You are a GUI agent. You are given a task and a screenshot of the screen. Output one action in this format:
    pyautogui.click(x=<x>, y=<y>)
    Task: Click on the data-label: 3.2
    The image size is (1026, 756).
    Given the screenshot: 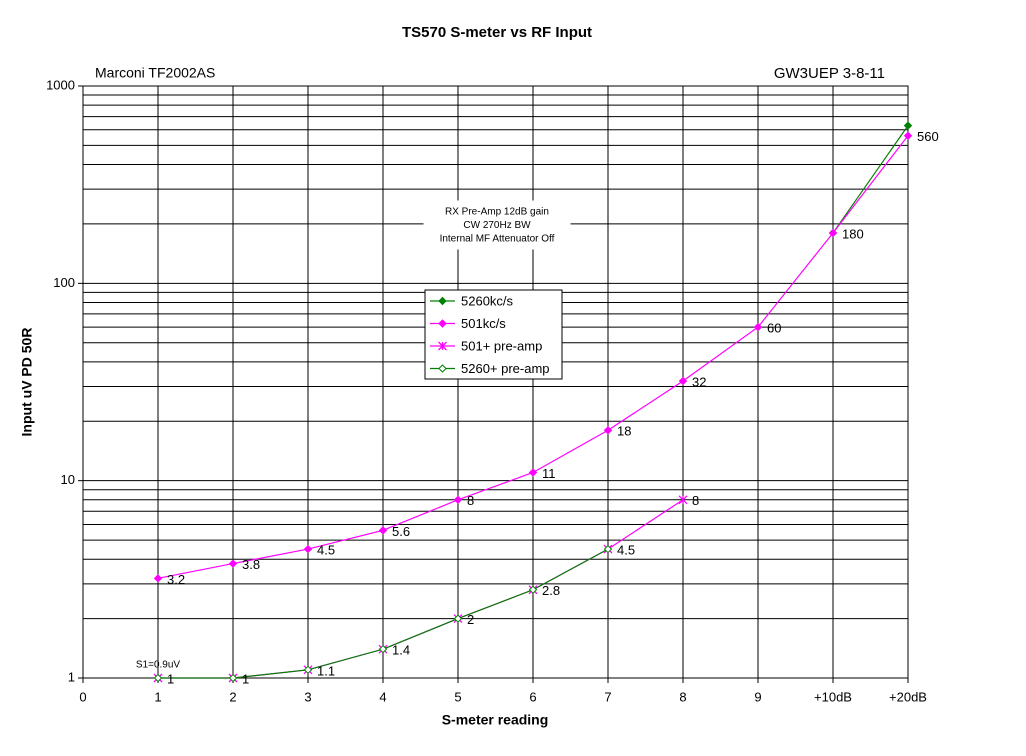 What is the action you would take?
    pyautogui.click(x=176, y=579)
    